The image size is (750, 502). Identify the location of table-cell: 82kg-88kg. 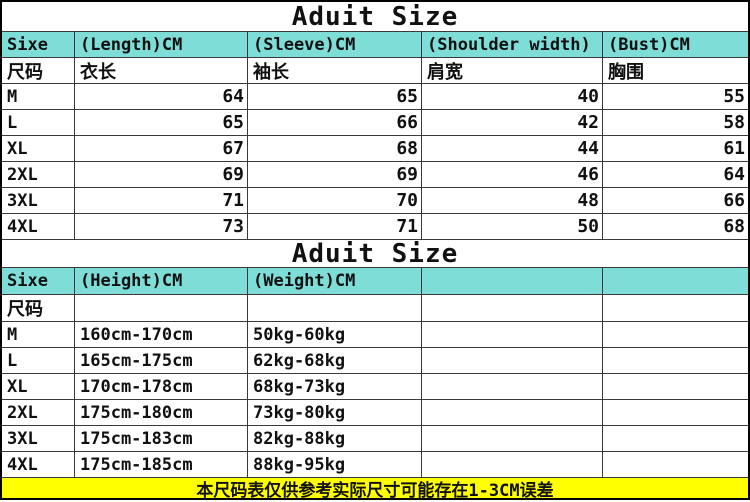
(335, 439).